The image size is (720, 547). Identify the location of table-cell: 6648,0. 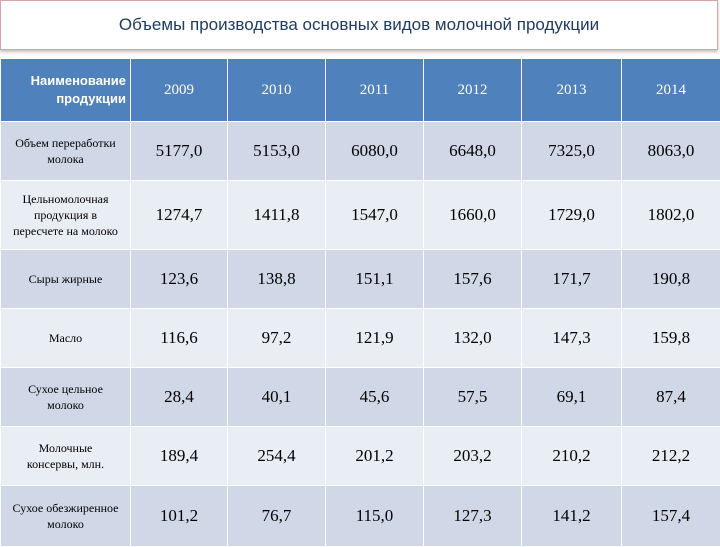
(473, 151).